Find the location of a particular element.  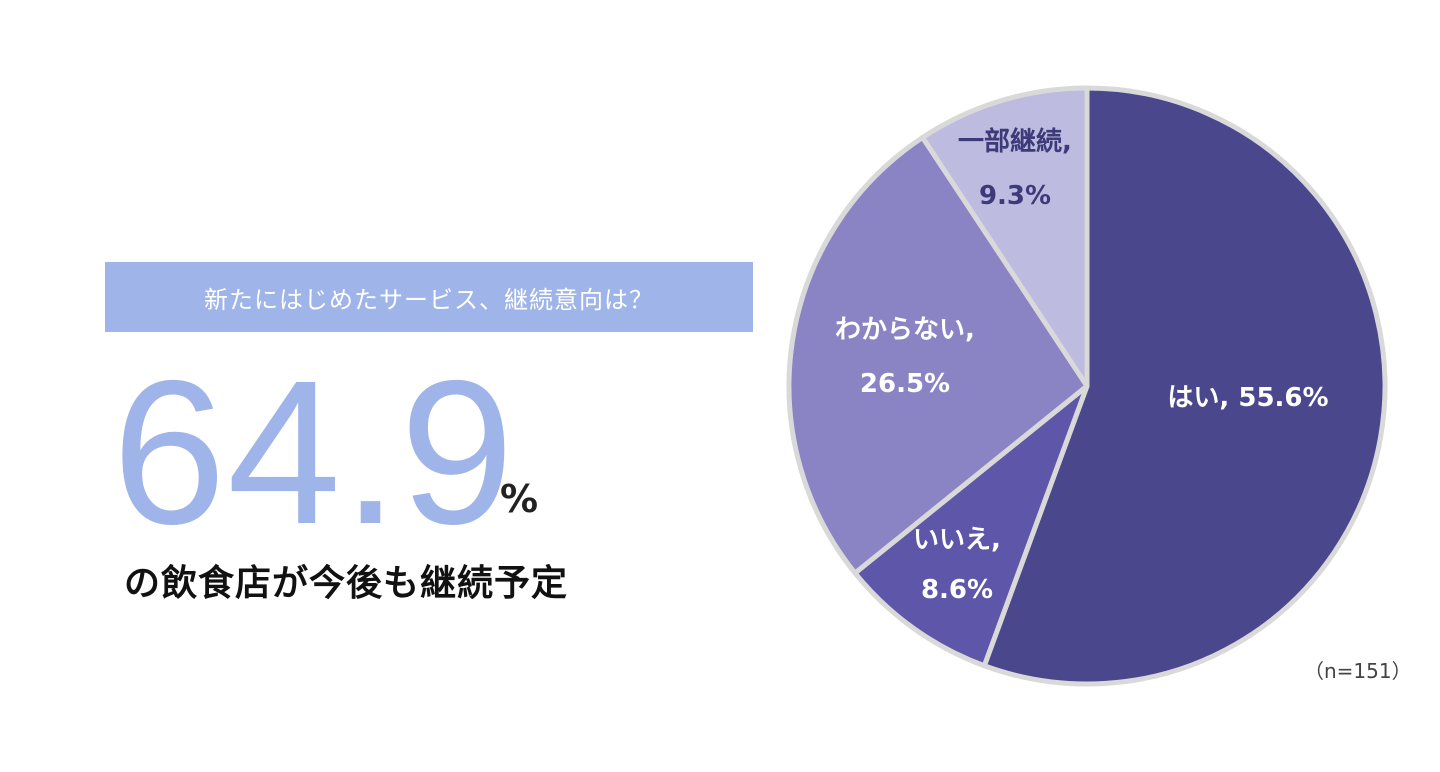

percent-unit: % is located at coordinates (519, 499).